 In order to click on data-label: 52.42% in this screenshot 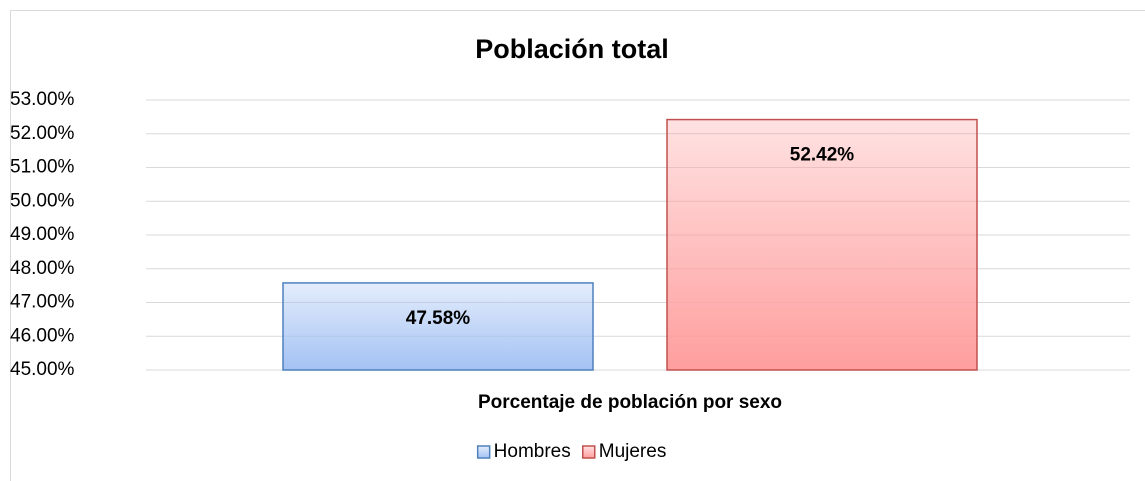, I will do `click(822, 155)`.